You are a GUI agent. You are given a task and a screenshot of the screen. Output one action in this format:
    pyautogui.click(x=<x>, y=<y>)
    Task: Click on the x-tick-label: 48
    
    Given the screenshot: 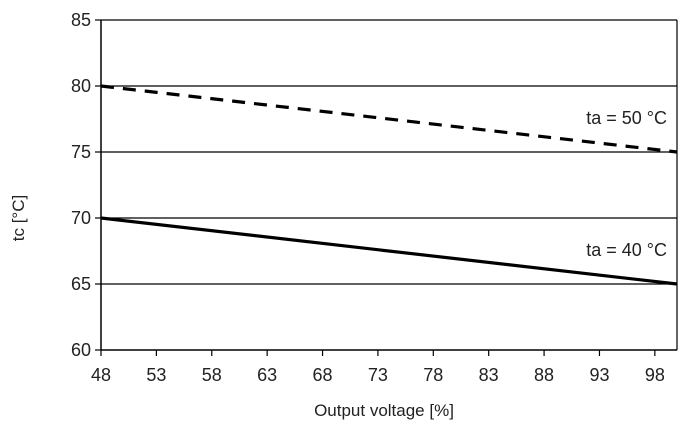 What is the action you would take?
    pyautogui.click(x=101, y=375)
    